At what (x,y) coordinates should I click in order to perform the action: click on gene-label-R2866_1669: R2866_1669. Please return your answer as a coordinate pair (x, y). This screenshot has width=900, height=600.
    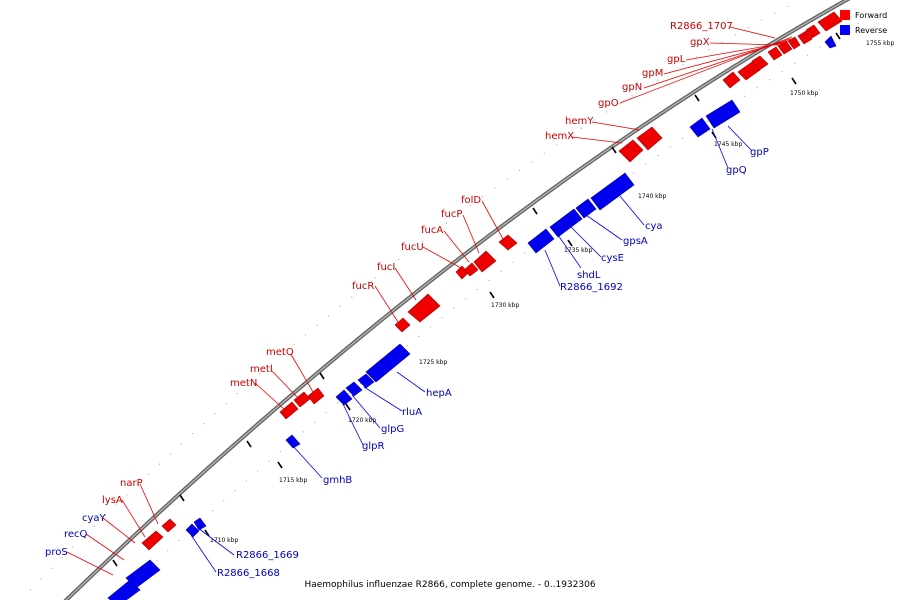
    Looking at the image, I should click on (267, 555).